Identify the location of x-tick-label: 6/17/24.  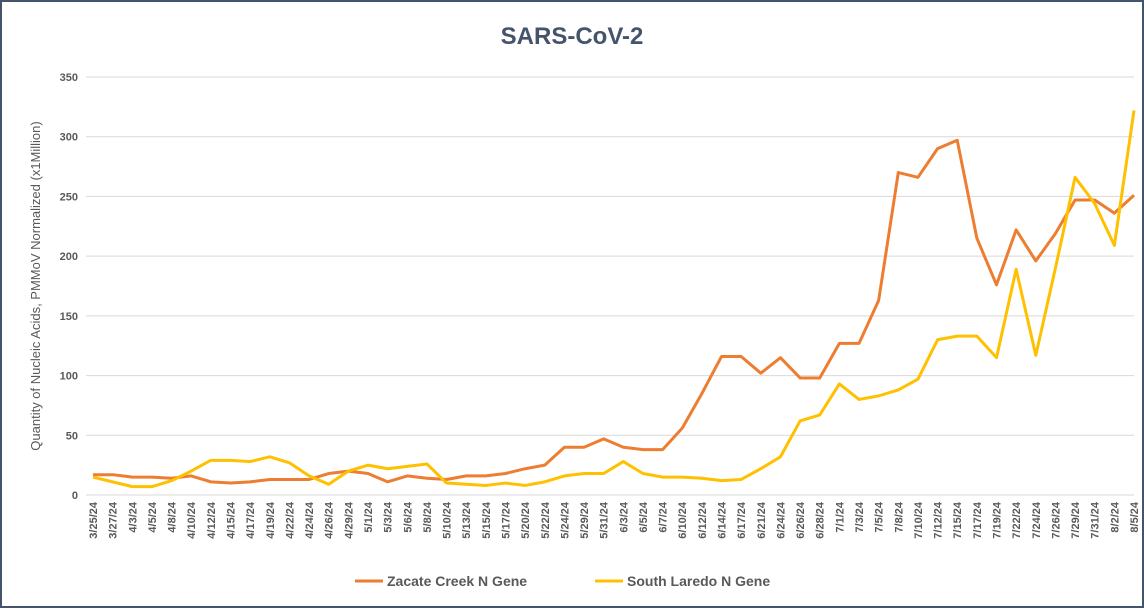
(742, 520).